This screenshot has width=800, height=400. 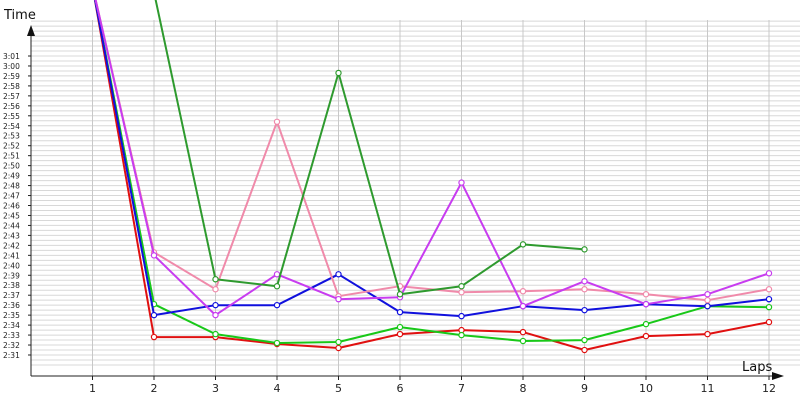 I want to click on y-tick-label: 2:55, so click(x=11, y=116).